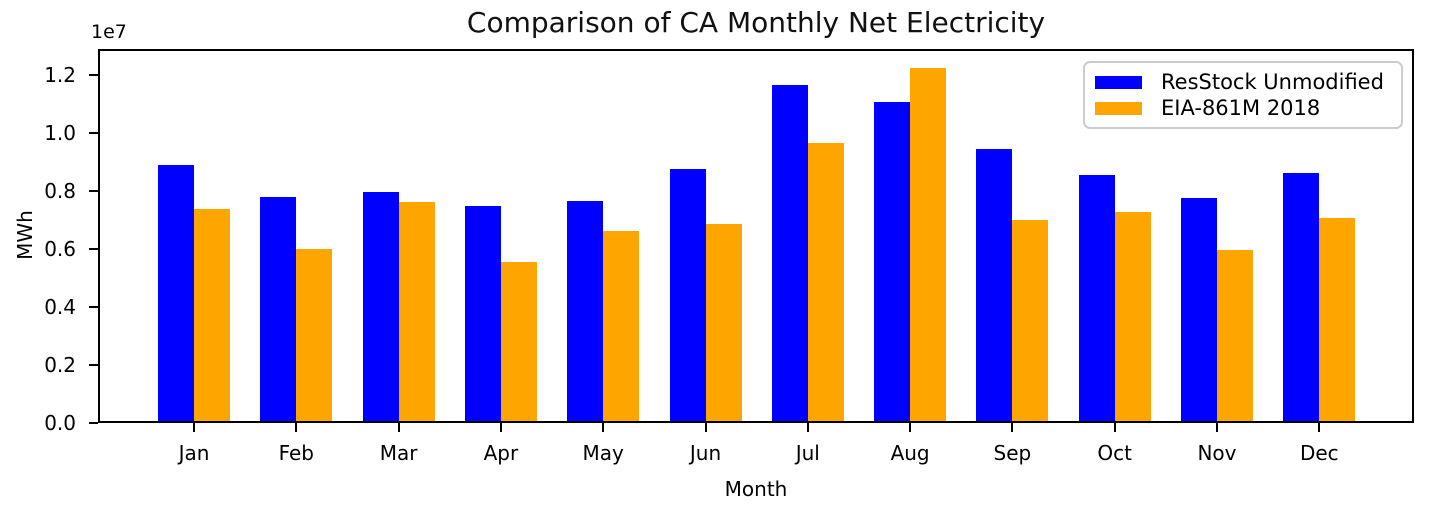 The width and height of the screenshot is (1430, 507). What do you see at coordinates (1012, 453) in the screenshot?
I see `x-tick-label-sep: Sep` at bounding box center [1012, 453].